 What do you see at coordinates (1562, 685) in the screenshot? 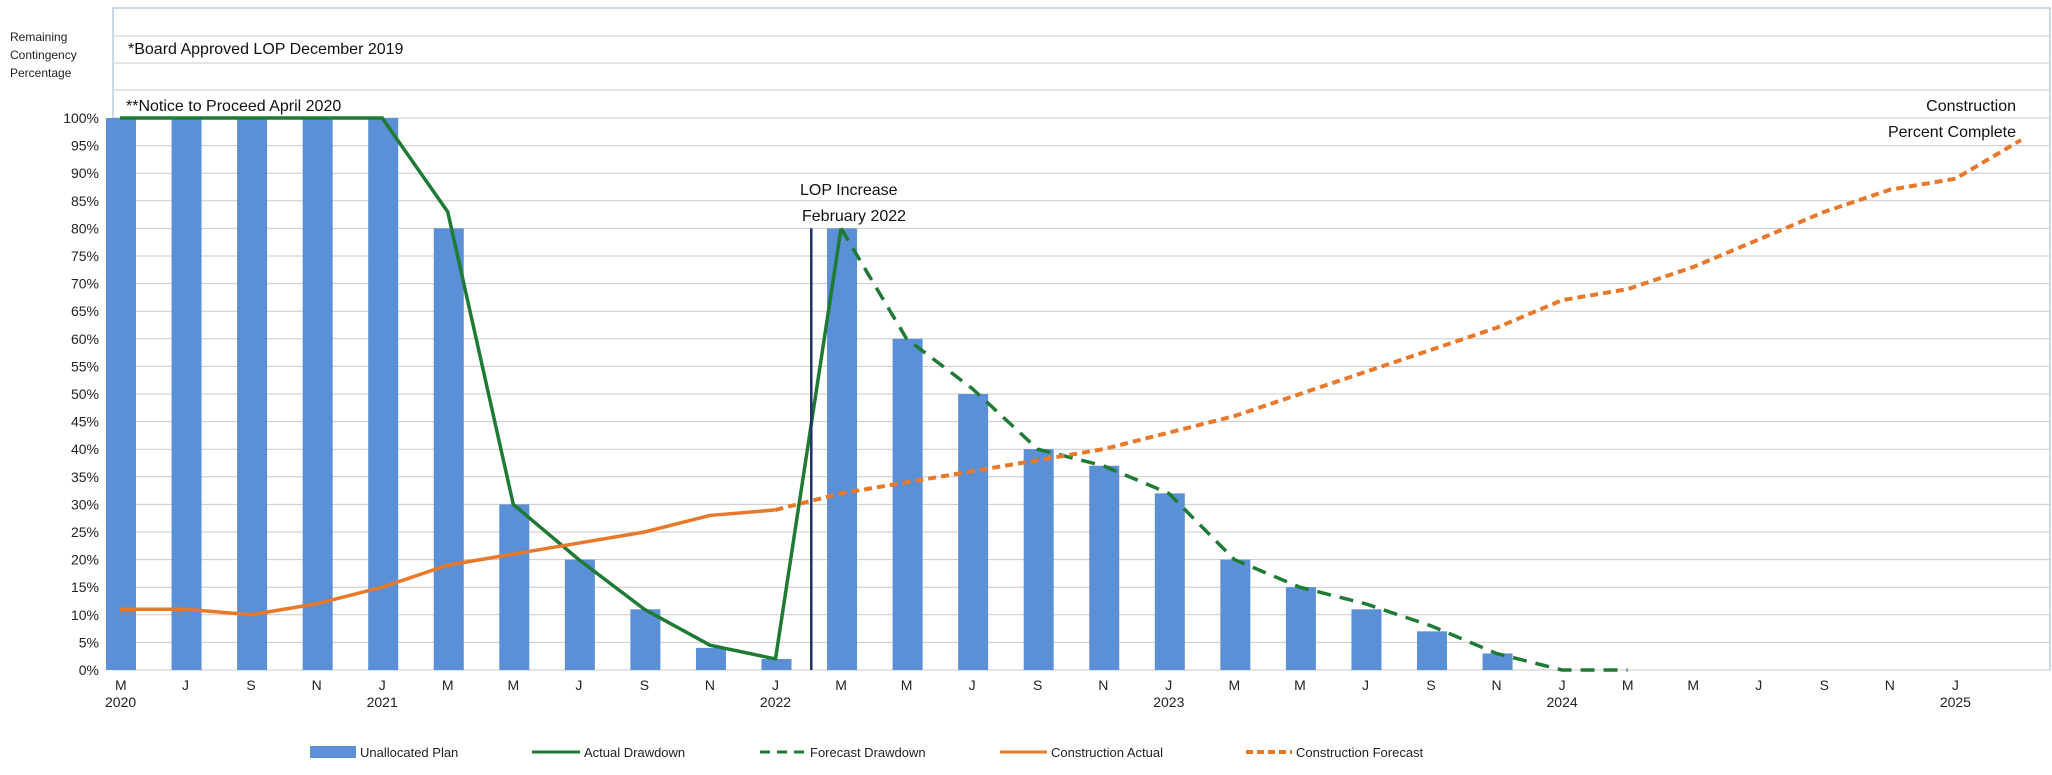
I see `x-tick-label-22: J` at bounding box center [1562, 685].